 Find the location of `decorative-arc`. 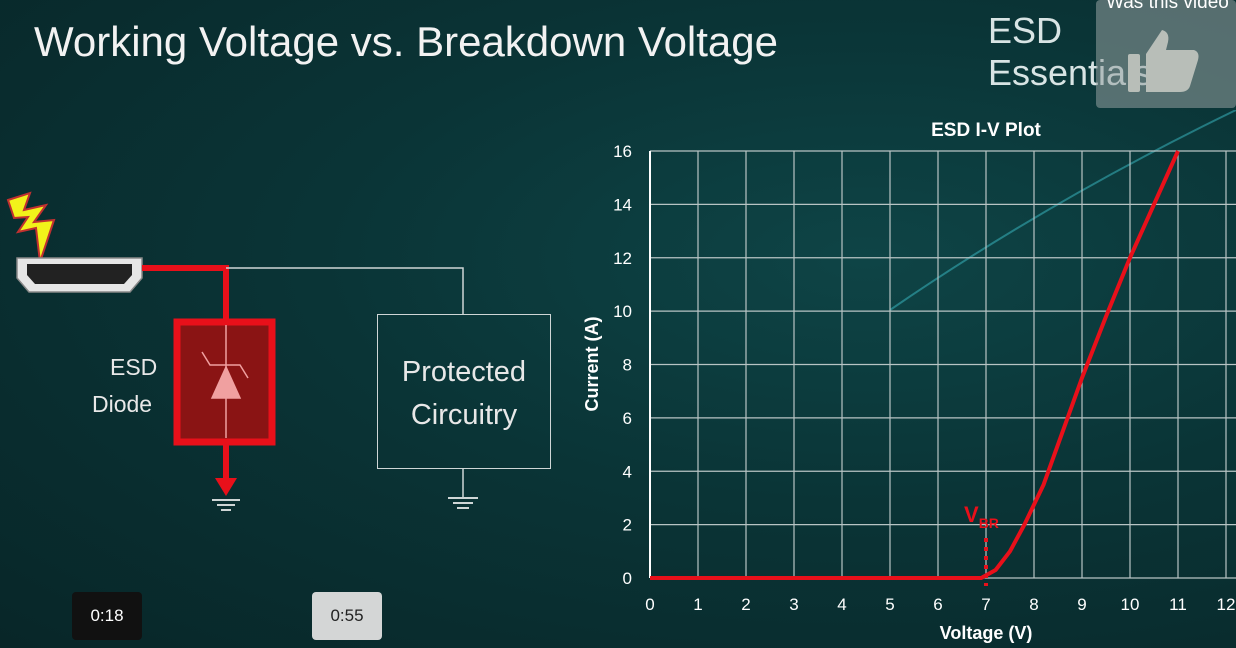

decorative-arc is located at coordinates (1062, 210).